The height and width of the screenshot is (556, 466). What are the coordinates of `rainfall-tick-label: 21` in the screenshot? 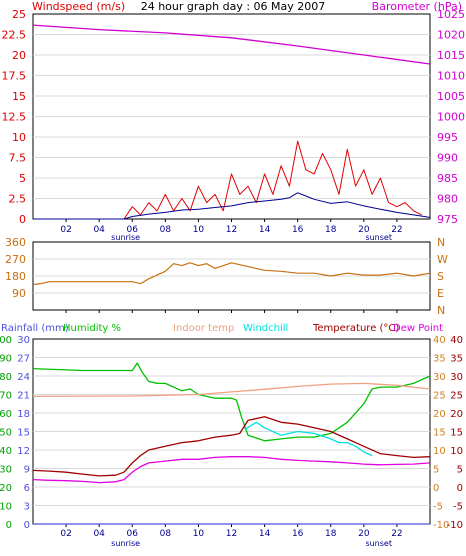 It's located at (23, 396).